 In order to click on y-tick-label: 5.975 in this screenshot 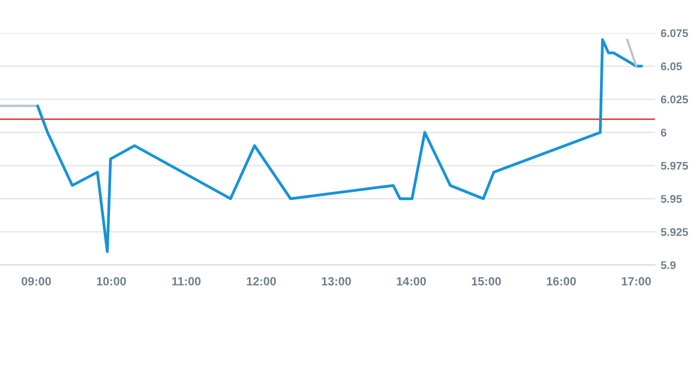, I will do `click(674, 166)`.